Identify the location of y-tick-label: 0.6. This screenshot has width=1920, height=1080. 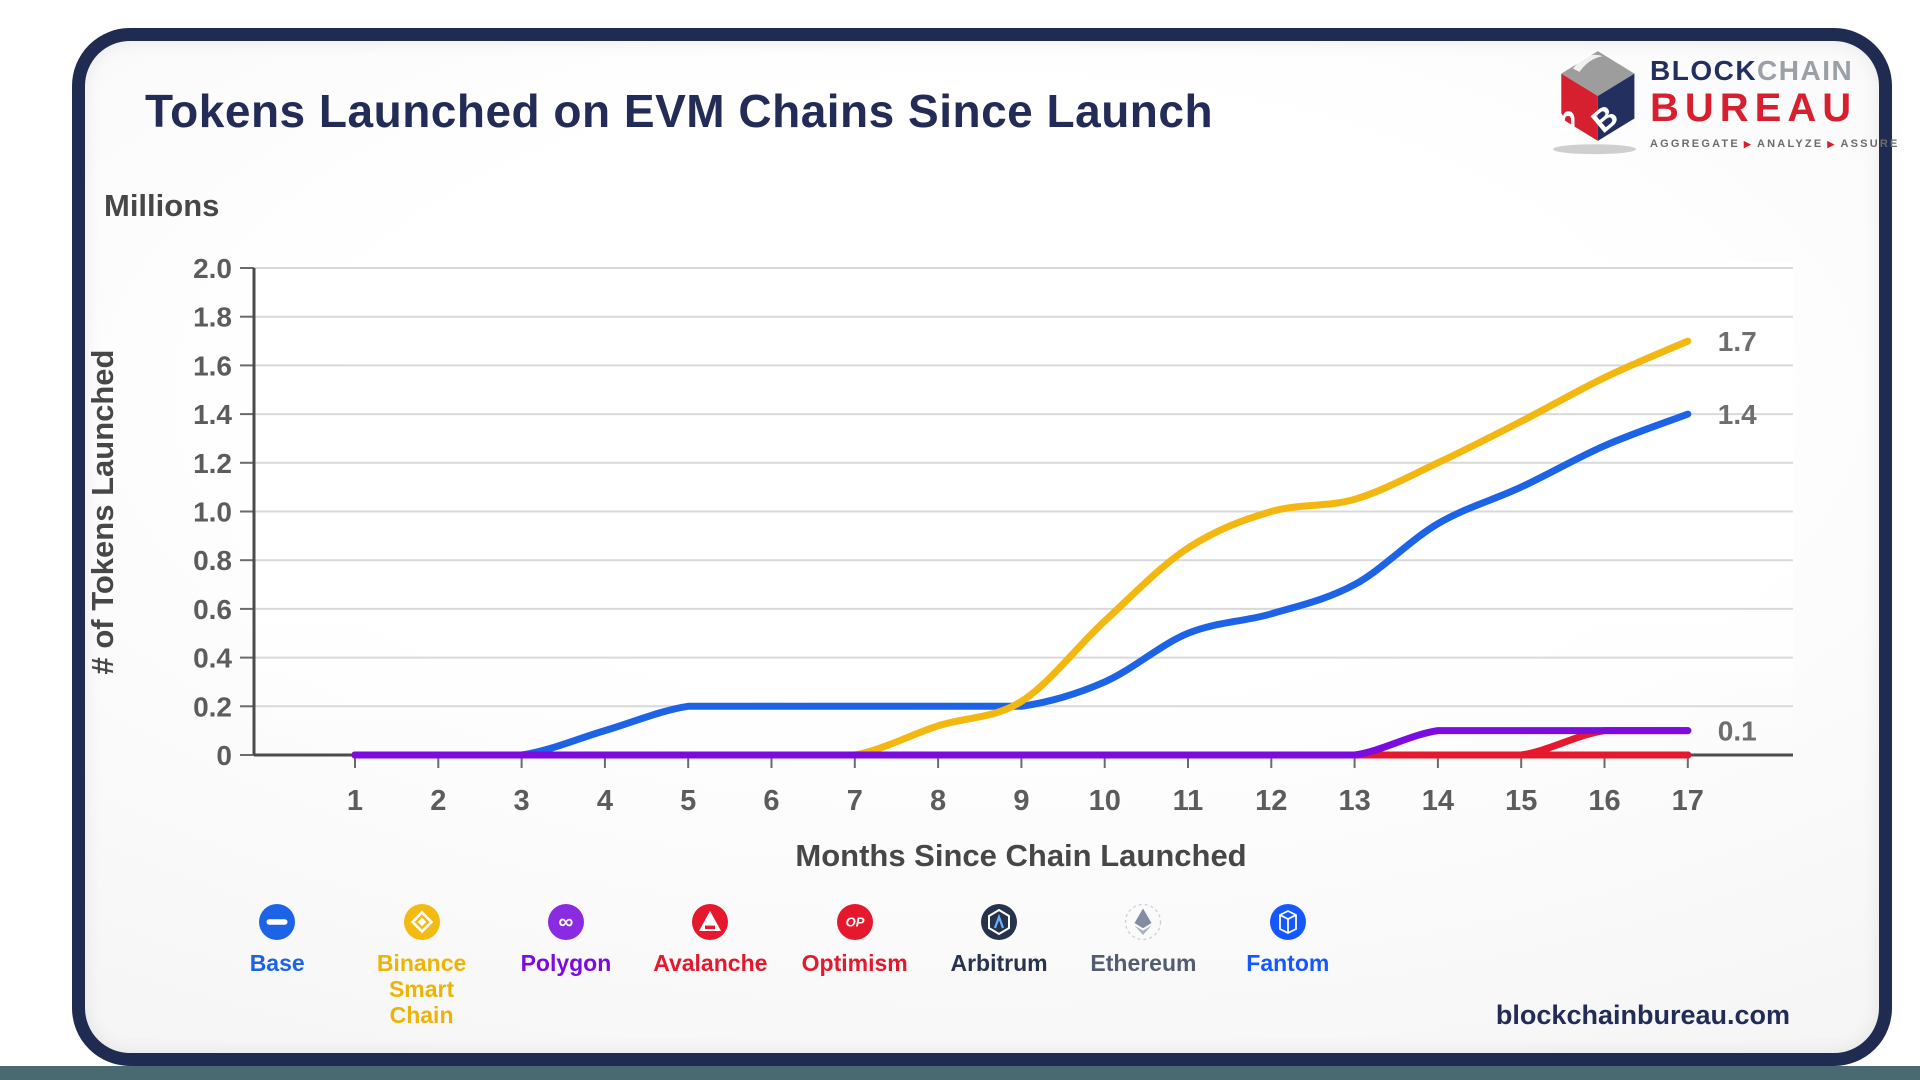
(212, 609).